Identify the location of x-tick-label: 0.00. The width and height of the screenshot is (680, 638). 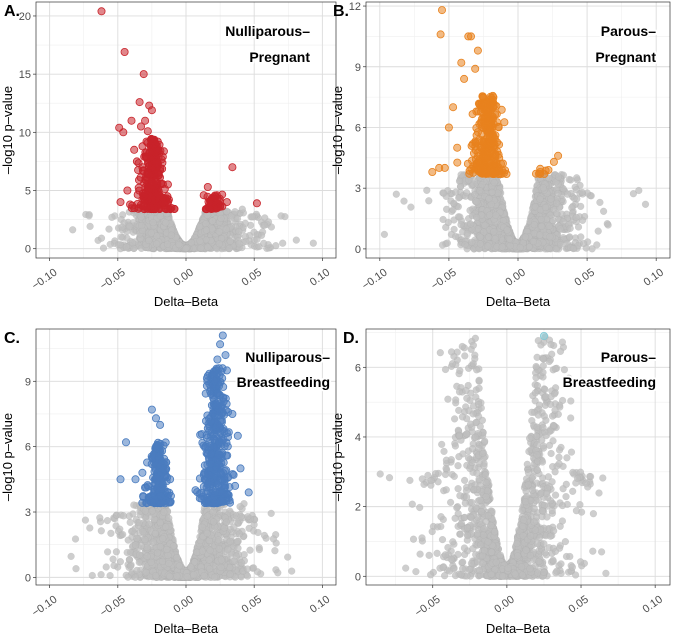
(183, 278).